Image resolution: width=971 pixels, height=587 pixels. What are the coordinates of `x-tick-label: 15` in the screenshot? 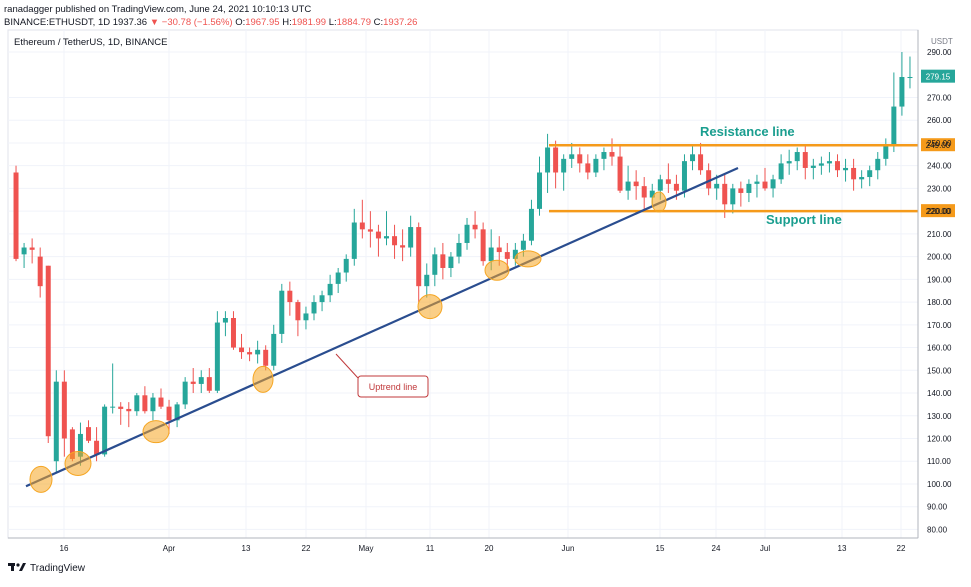 It's located at (660, 548).